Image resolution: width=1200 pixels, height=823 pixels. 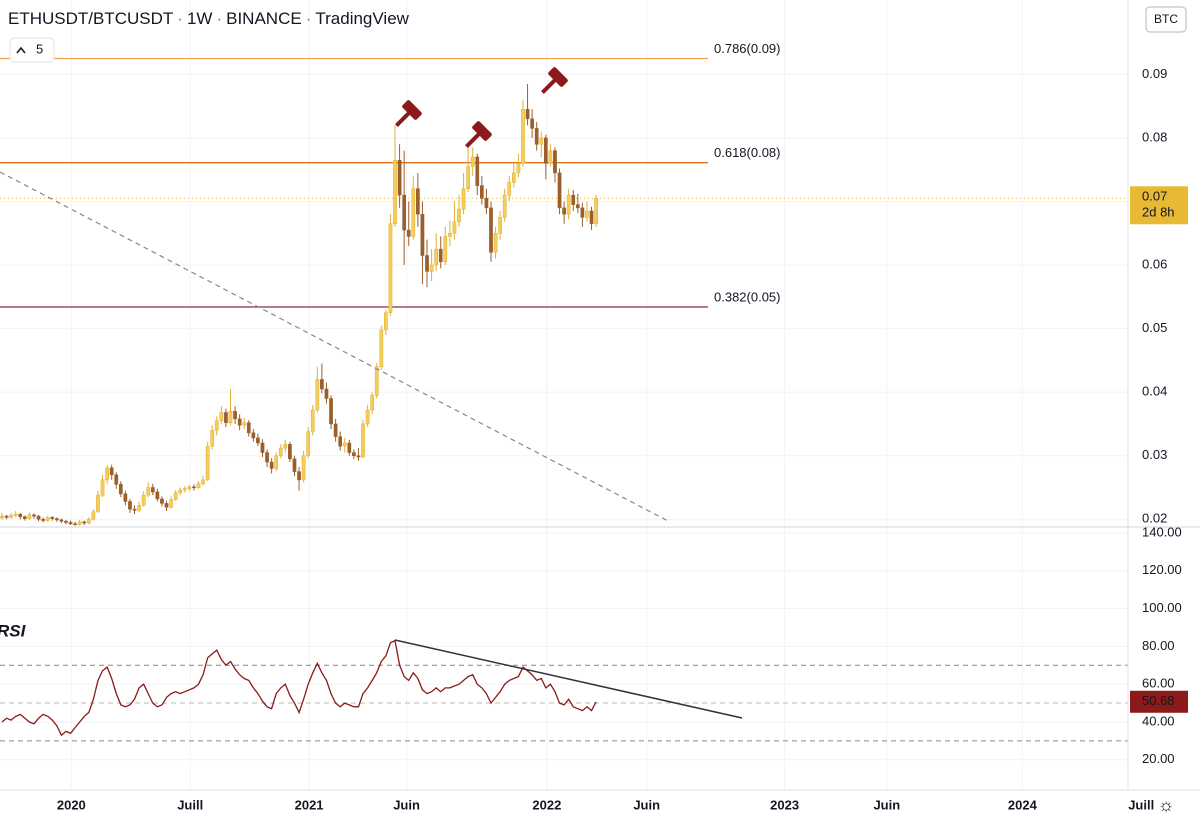 What do you see at coordinates (1141, 804) in the screenshot?
I see `x-tick-label: Juill` at bounding box center [1141, 804].